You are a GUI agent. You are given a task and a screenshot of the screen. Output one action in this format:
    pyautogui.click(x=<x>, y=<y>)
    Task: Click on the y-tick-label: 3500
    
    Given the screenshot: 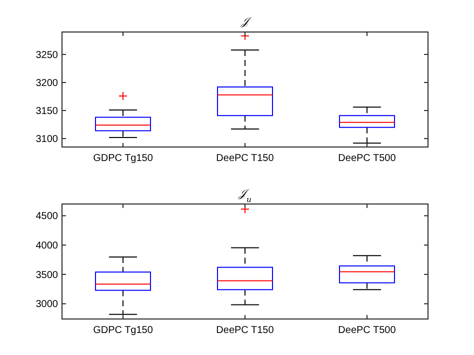 What is the action you would take?
    pyautogui.click(x=47, y=275)
    